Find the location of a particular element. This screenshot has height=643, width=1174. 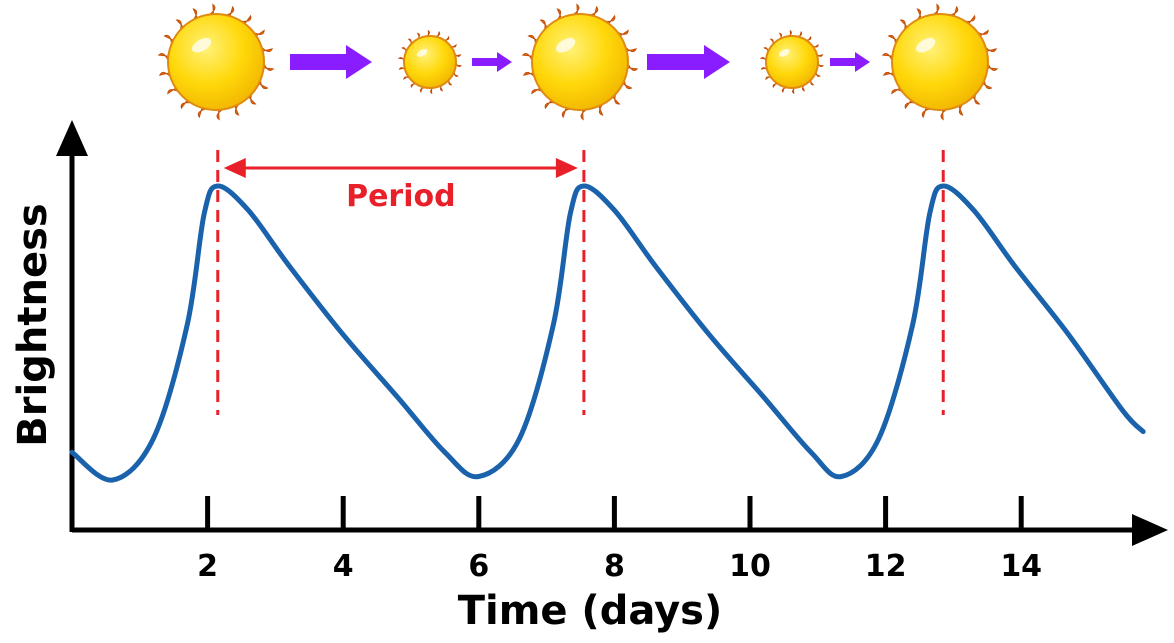

y-axis-title: Brightness is located at coordinates (33, 324).